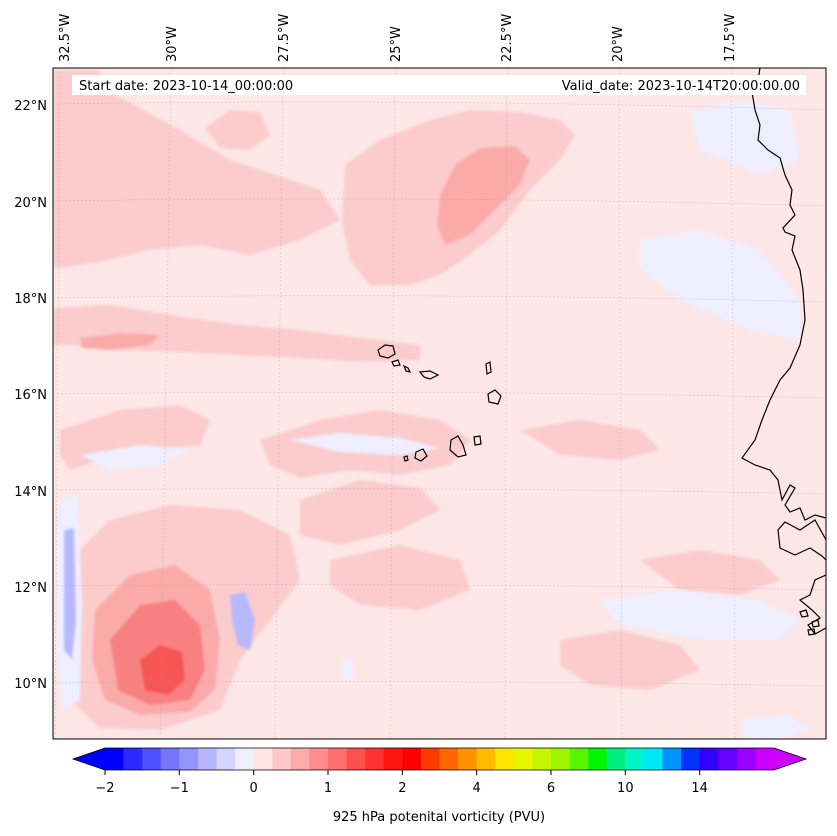 The height and width of the screenshot is (836, 837). I want to click on colorbar-tick-label: 4, so click(477, 788).